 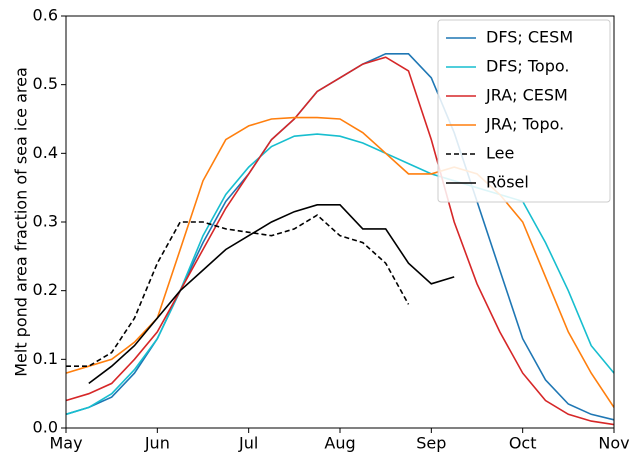 What do you see at coordinates (157, 443) in the screenshot?
I see `x-tick-label: Jun` at bounding box center [157, 443].